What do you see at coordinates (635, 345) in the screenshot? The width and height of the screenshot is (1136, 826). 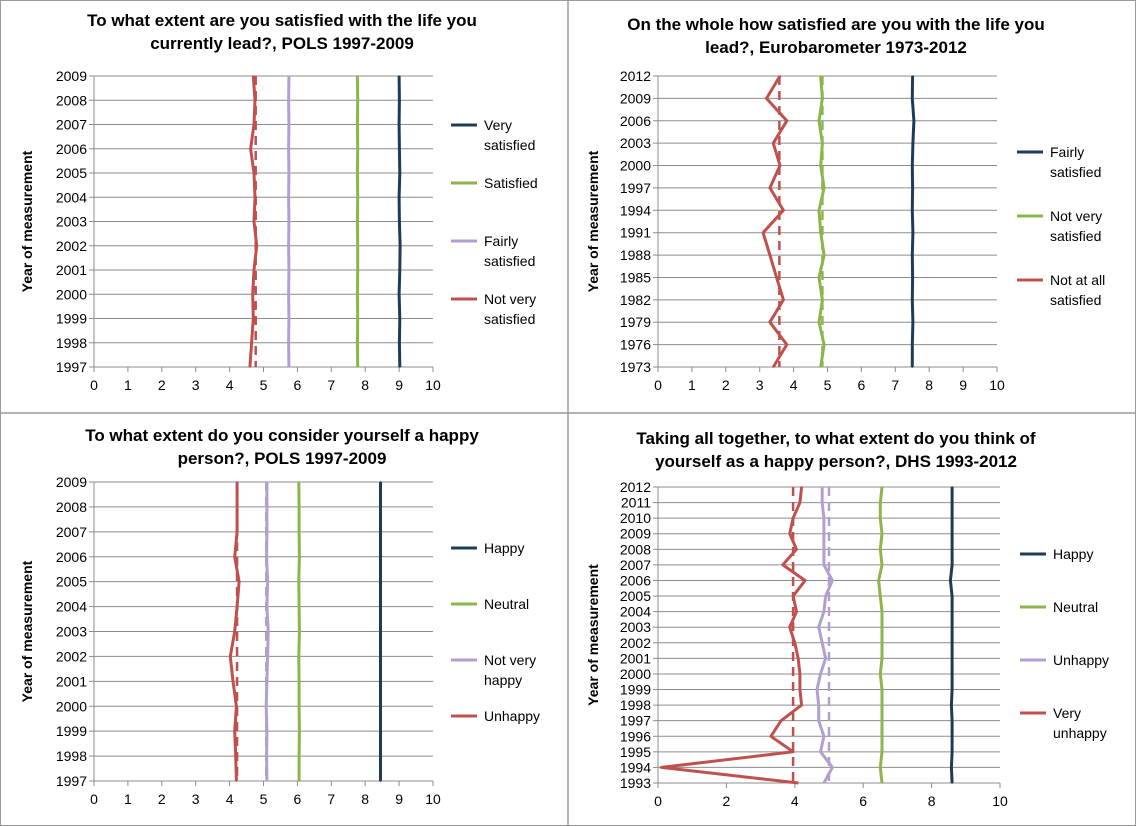 I see `y-tick-label: 1976` at bounding box center [635, 345].